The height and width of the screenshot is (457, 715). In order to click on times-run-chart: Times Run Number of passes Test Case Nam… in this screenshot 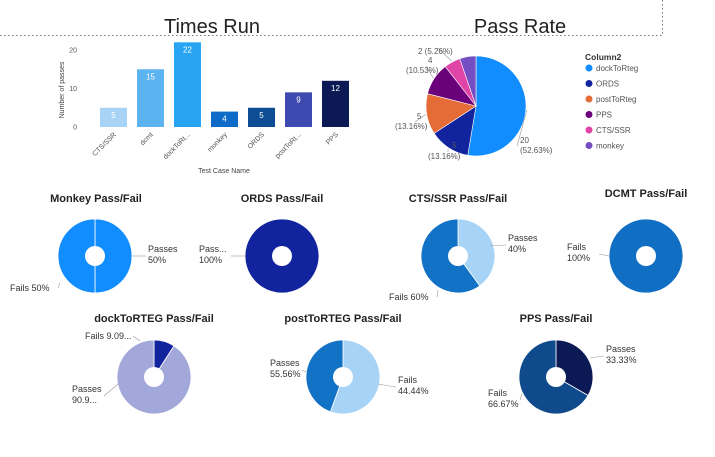, I will do `click(204, 95)`.